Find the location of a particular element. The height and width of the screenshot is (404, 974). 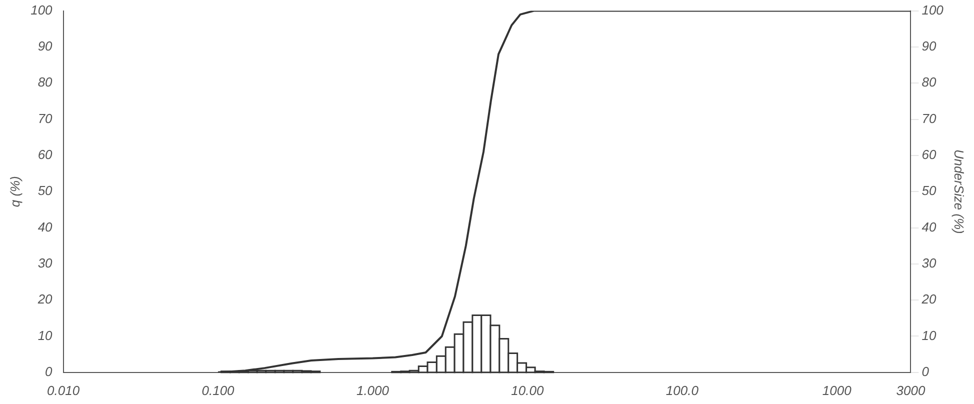

y-tick-label: 70 is located at coordinates (46, 118).